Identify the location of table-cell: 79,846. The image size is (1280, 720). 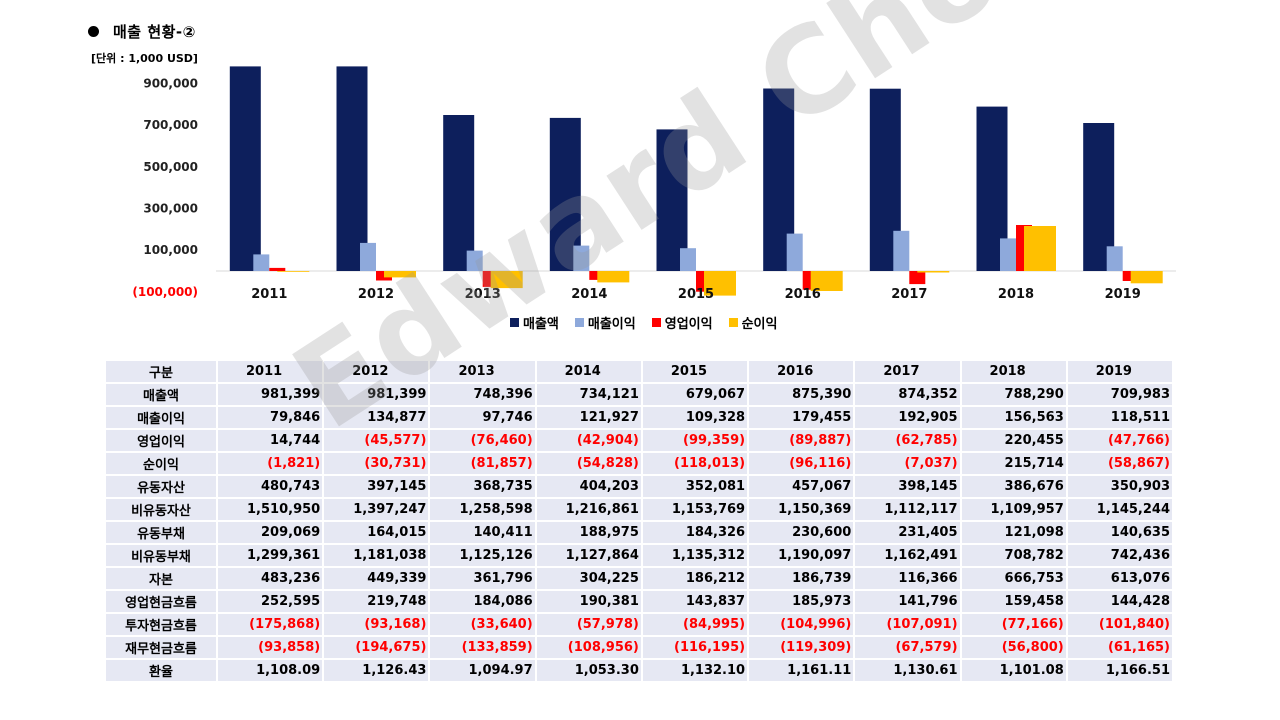
(270, 417).